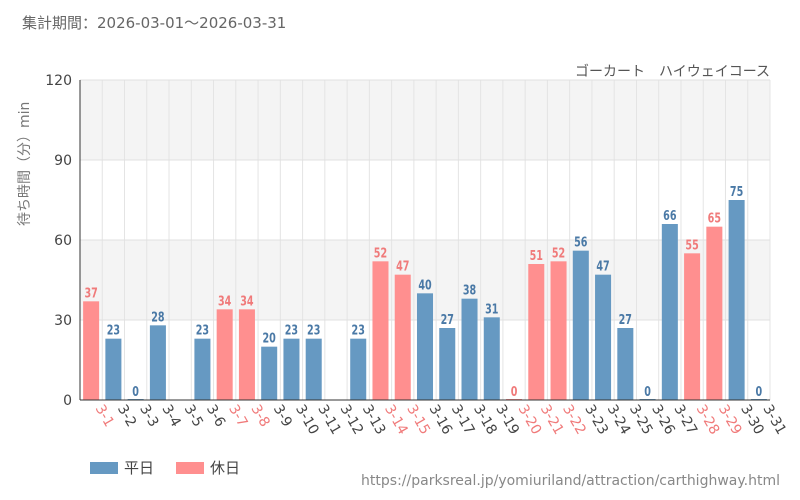 This screenshot has width=800, height=500. I want to click on legend-swatch-holiday, so click(190, 467).